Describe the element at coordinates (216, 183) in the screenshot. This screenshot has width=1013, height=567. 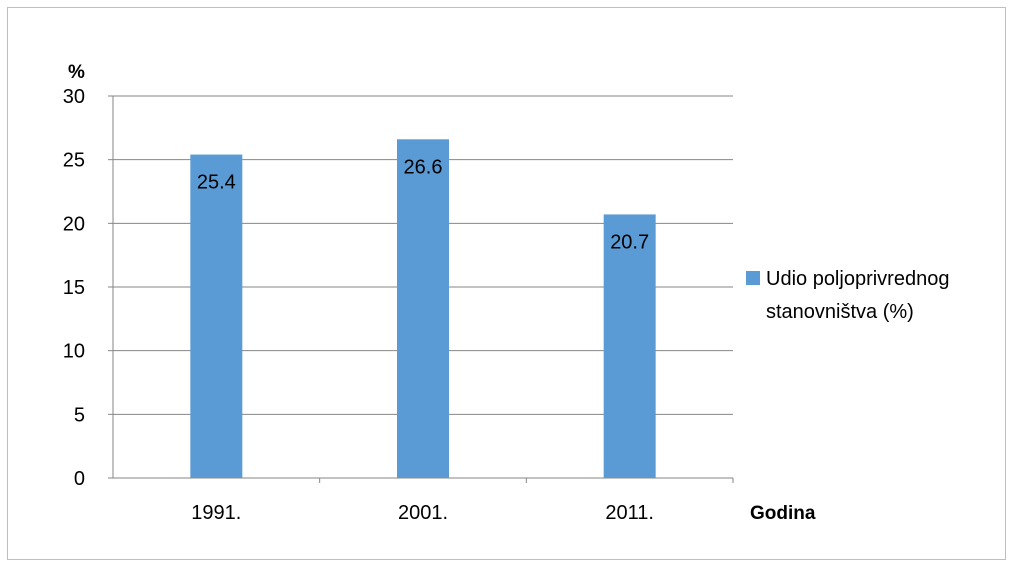
I see `data-label: 25.4` at that location.